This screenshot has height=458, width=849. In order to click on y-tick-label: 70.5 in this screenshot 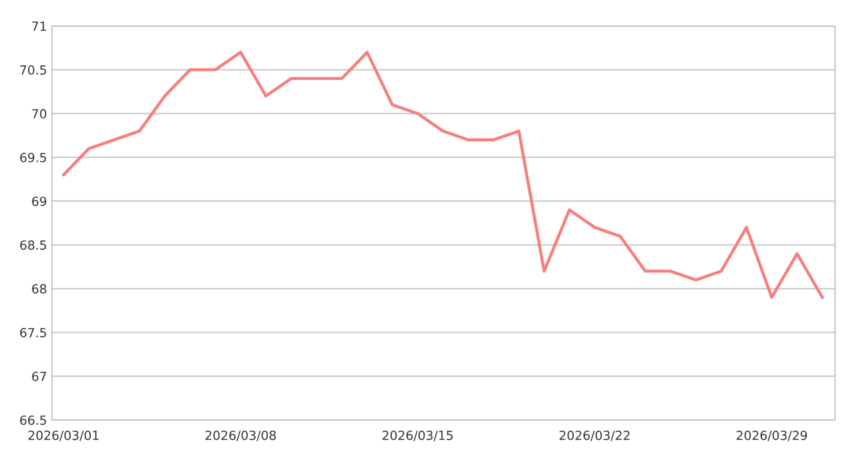, I will do `click(33, 70)`.